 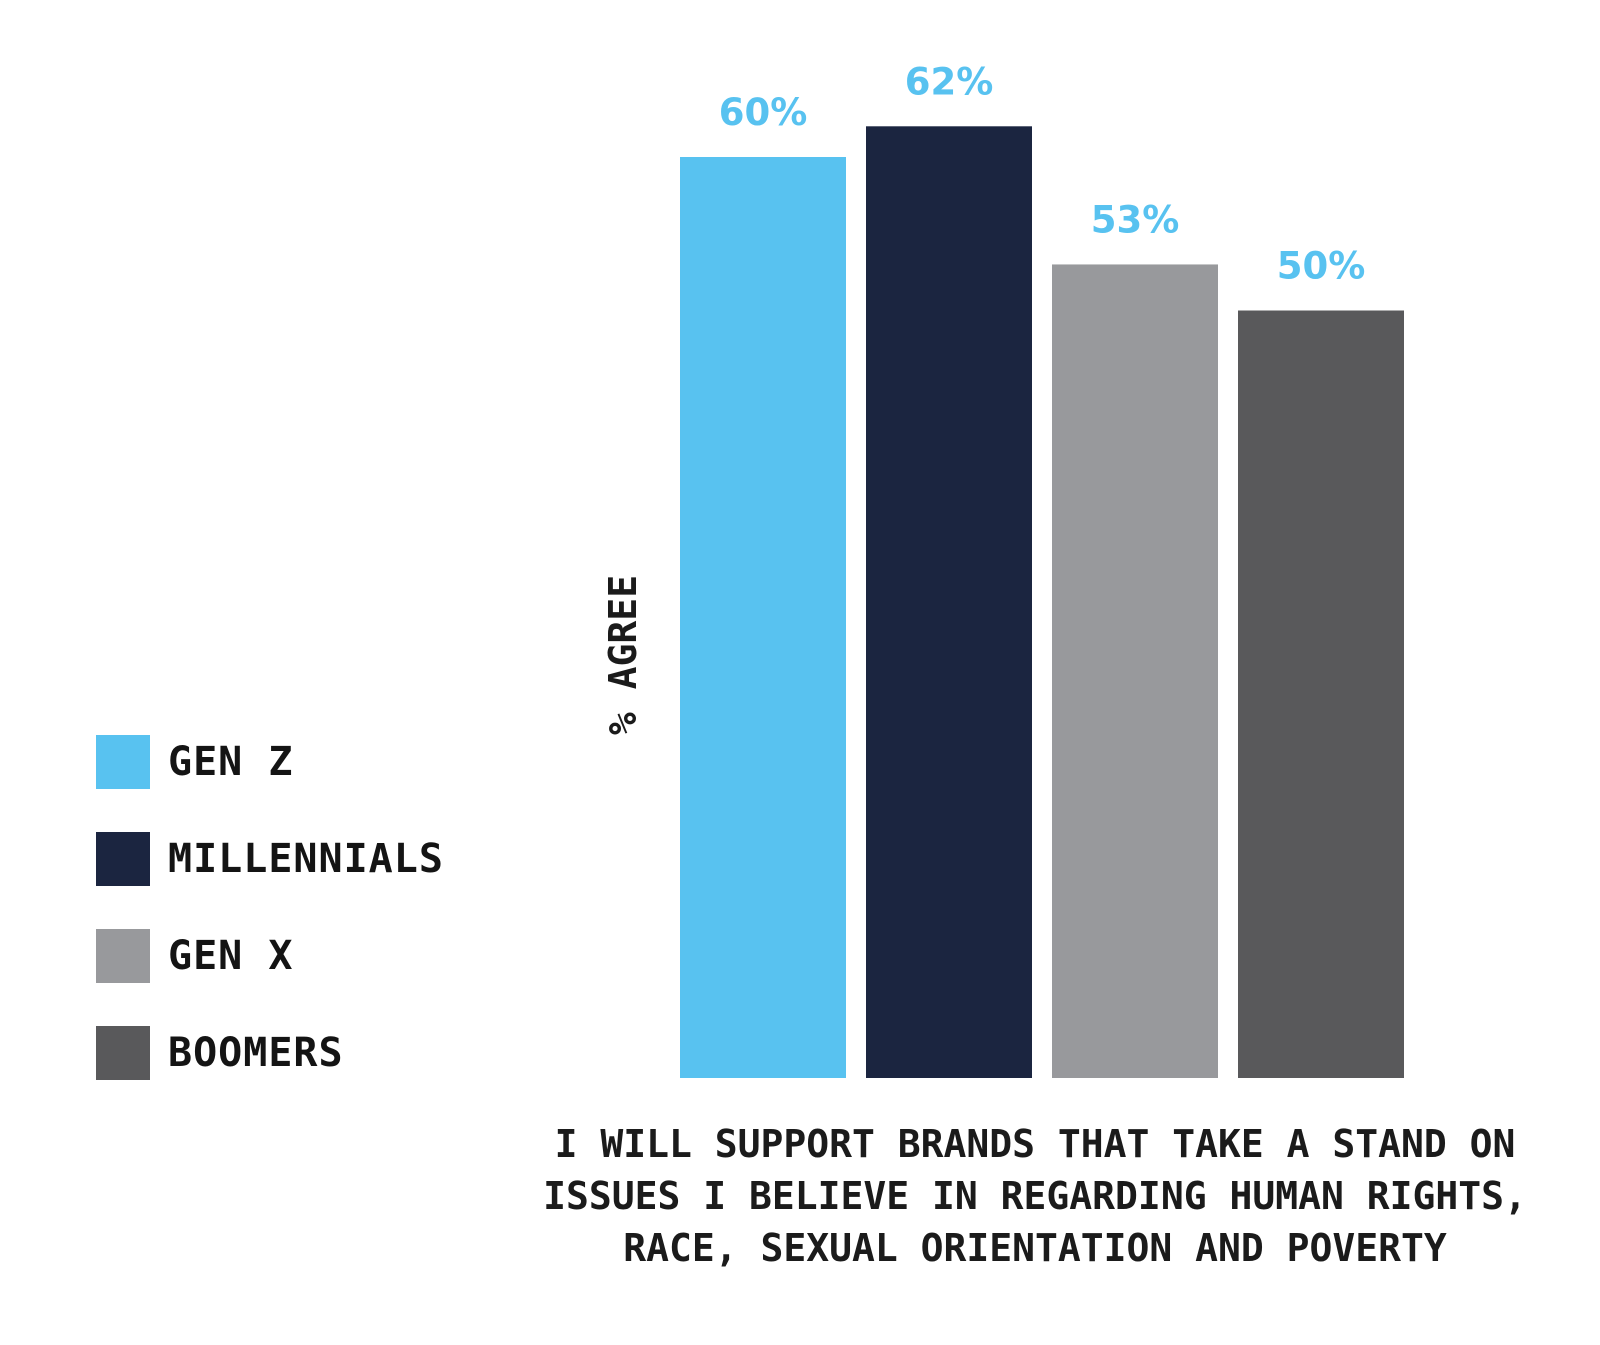 I want to click on legend-item-boomers: BOOMERS, so click(x=270, y=1053).